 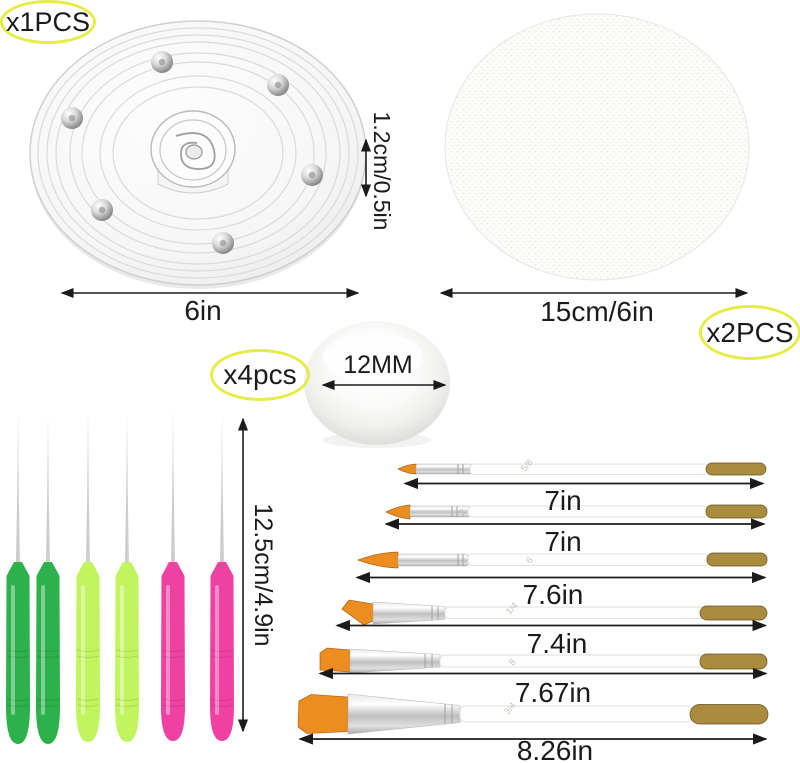 I want to click on brush-1-size-label: 7in, so click(x=563, y=500).